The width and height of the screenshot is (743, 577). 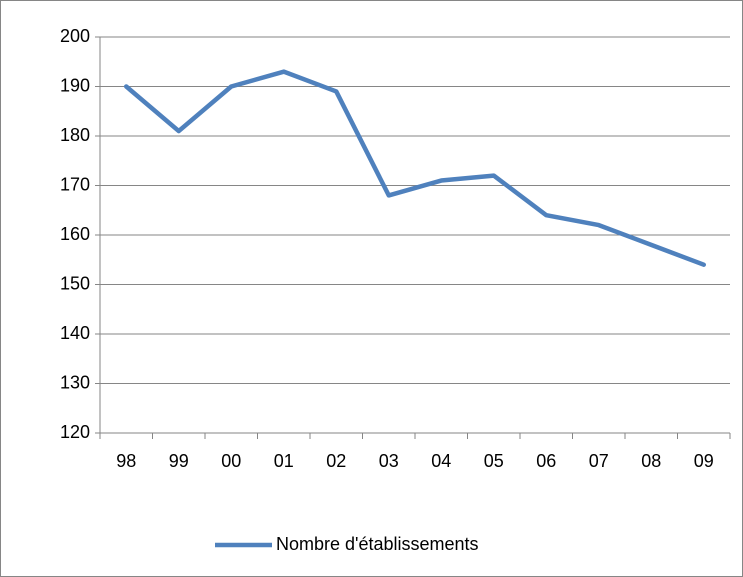 I want to click on x-tick-label: 08, so click(x=651, y=461).